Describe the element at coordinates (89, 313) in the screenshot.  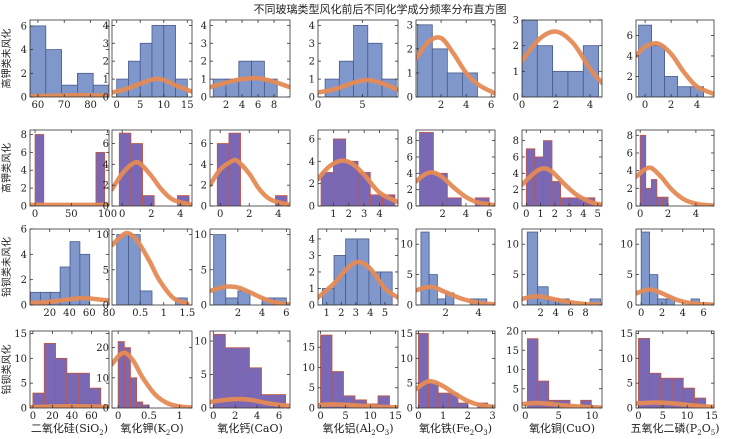
I see `x-tick-label: 60` at that location.